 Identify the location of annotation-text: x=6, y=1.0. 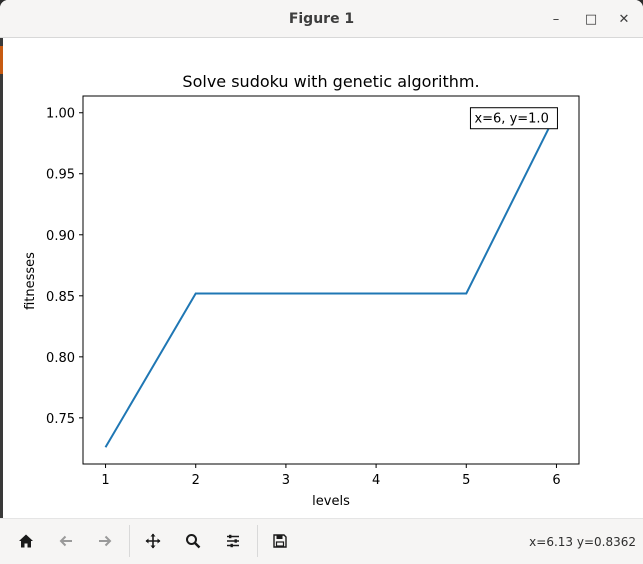
(511, 119).